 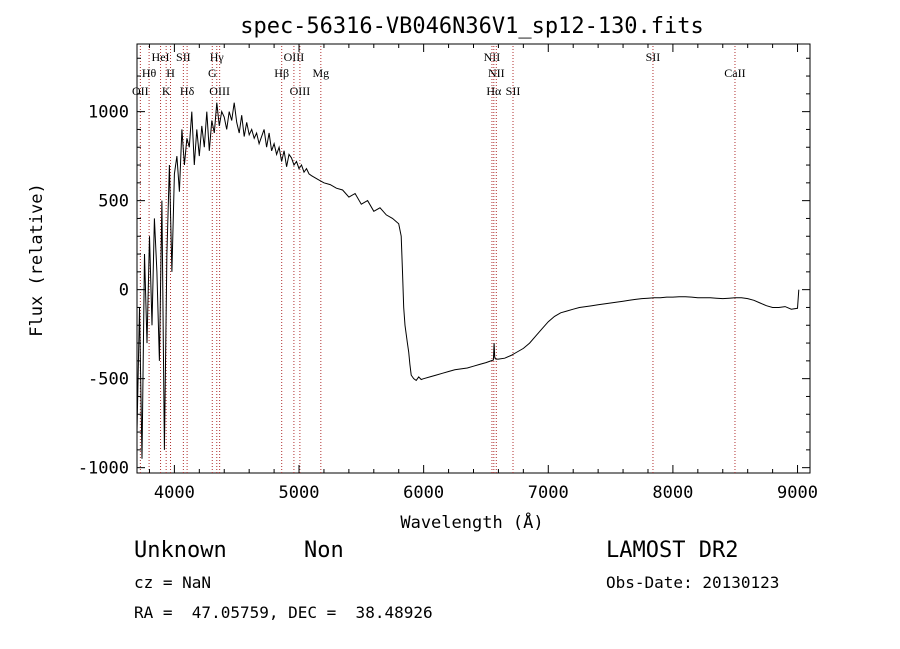 I want to click on x-tick-label: 9000, so click(x=797, y=493).